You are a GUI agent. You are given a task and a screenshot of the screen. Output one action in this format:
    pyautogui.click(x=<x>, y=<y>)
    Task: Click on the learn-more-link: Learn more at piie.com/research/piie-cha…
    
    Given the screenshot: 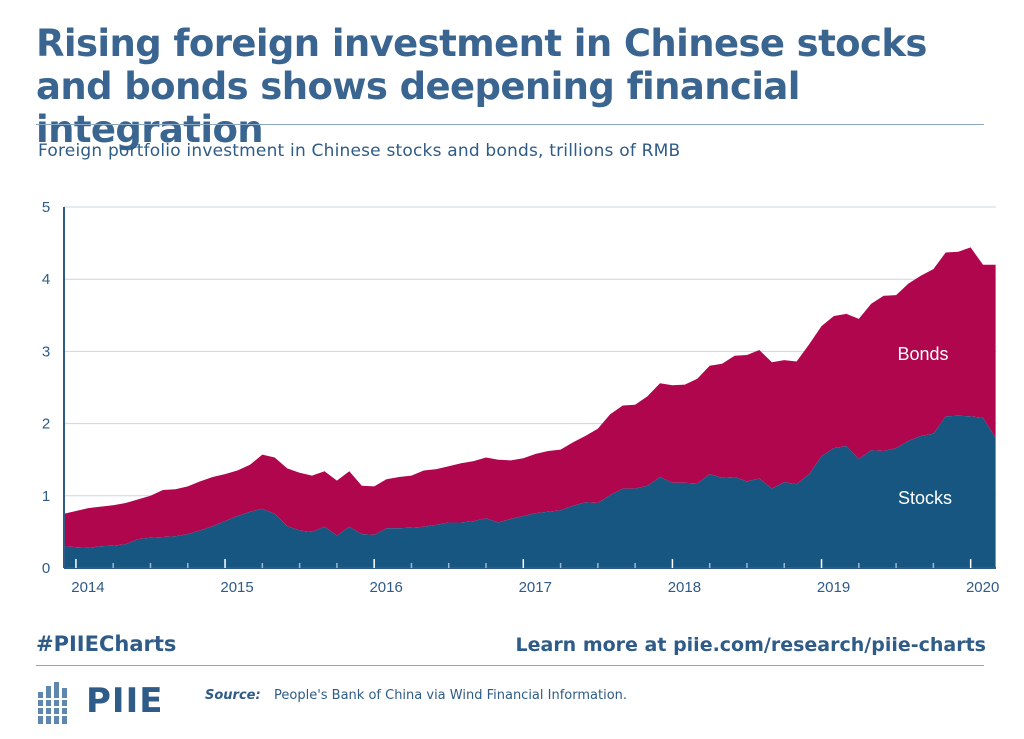 What is the action you would take?
    pyautogui.click(x=751, y=645)
    